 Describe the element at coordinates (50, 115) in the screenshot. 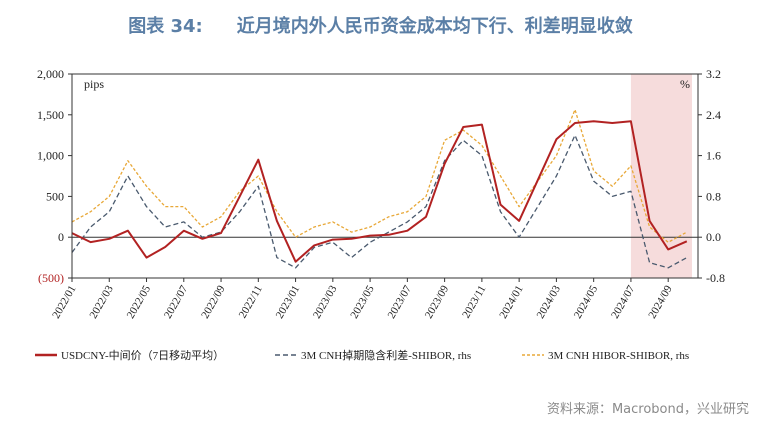

I see `y-left-tick-label: 1,500` at that location.